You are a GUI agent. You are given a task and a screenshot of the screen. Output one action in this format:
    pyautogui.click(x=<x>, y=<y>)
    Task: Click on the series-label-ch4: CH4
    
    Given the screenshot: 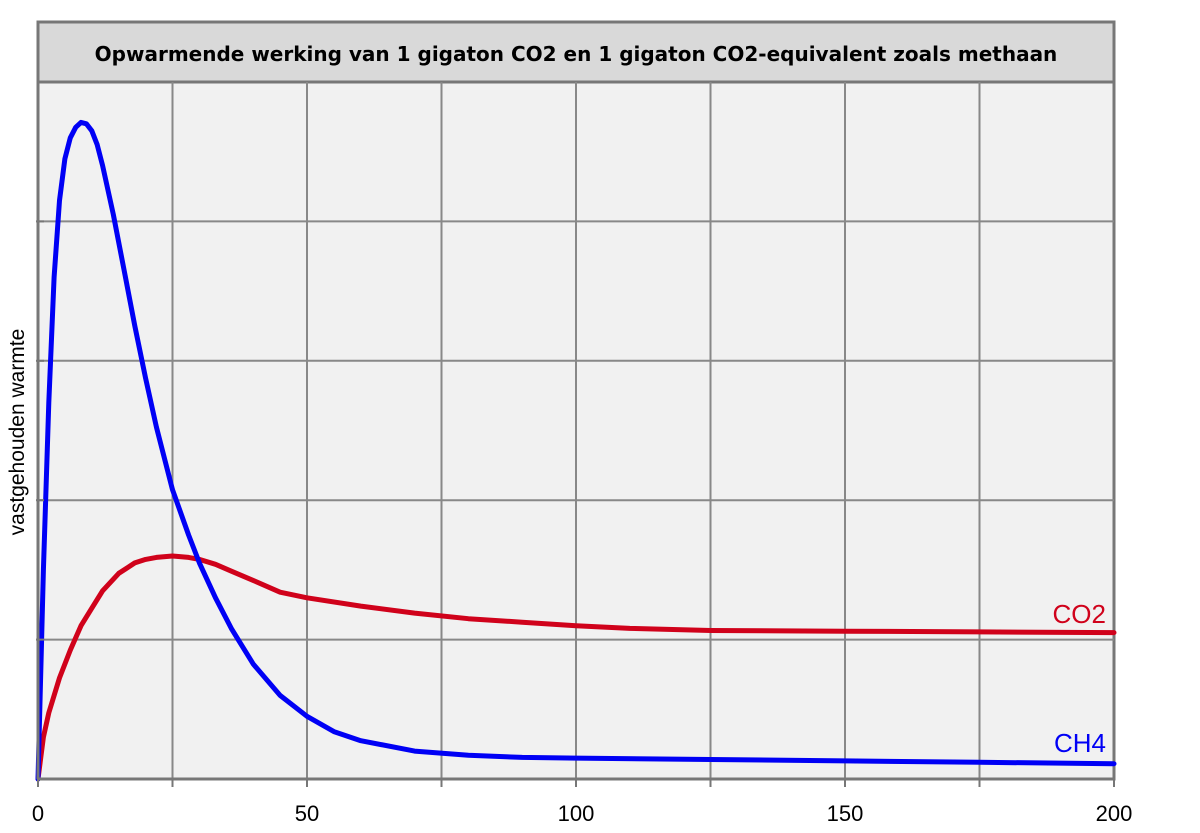 What is the action you would take?
    pyautogui.click(x=1080, y=743)
    